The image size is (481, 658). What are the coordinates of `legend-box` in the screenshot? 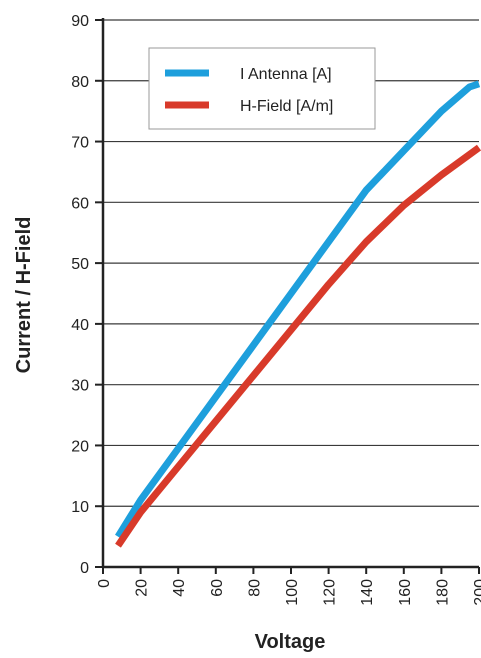 It's located at (262, 88).